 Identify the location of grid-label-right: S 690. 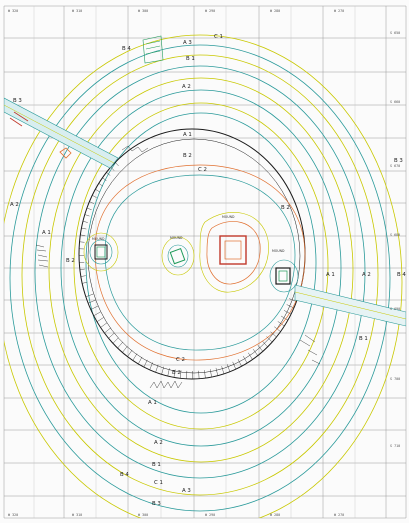
(395, 309).